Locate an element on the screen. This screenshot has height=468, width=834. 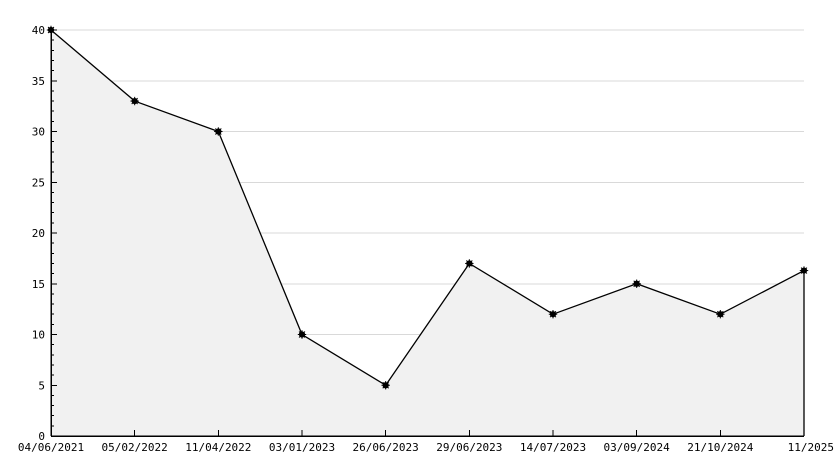
x-tick-label: 11/04/2022 is located at coordinates (218, 447).